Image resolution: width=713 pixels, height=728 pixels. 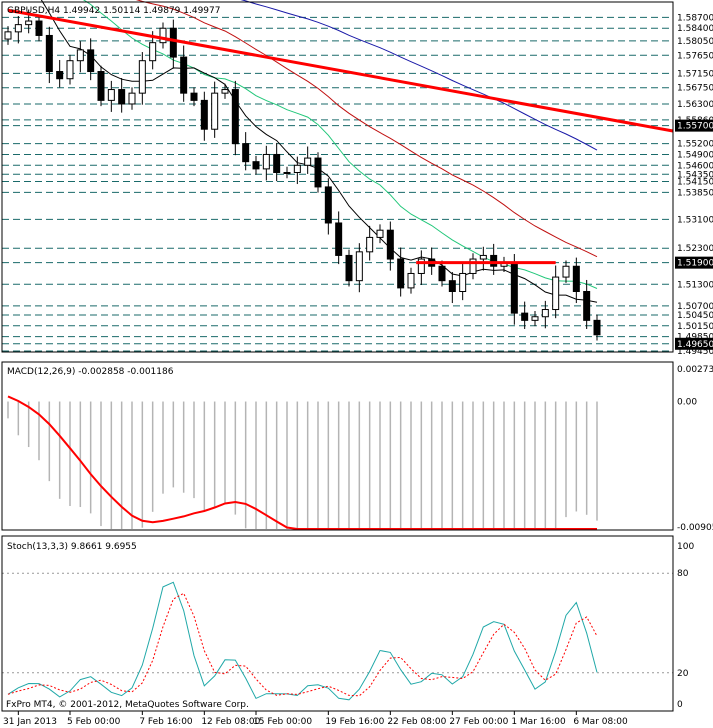 I want to click on price-axis-label: 1.54350, so click(x=695, y=175).